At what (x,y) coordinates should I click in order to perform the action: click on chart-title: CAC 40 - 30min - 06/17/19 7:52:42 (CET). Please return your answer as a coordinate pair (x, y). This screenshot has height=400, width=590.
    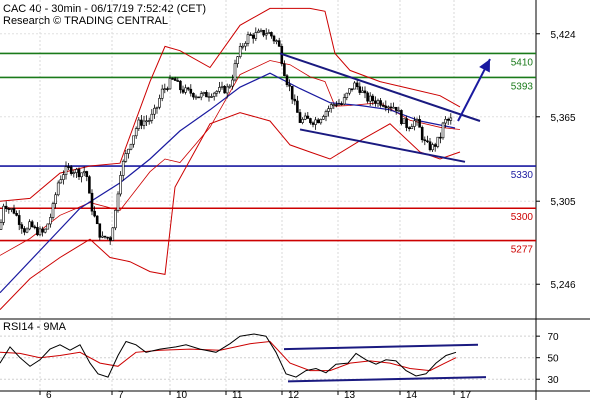
    Looking at the image, I should click on (104, 9).